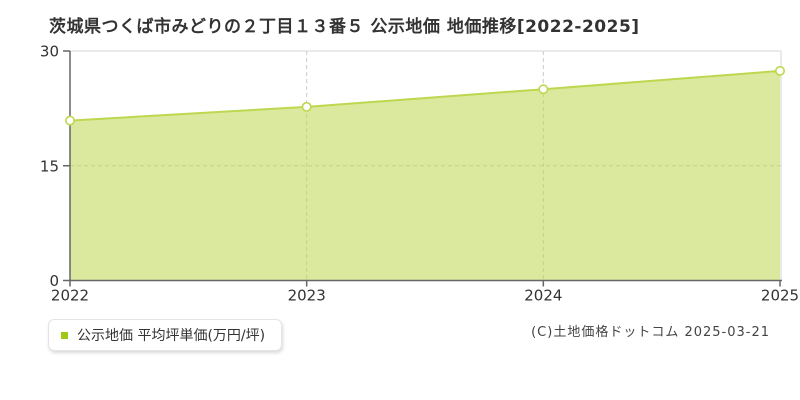 The image size is (800, 400). Describe the element at coordinates (49, 166) in the screenshot. I see `y-tick-label: 15` at that location.